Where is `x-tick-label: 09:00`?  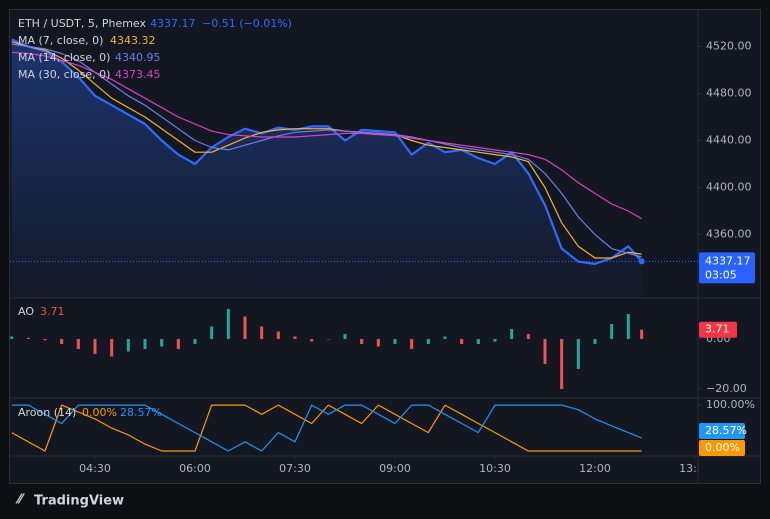 x-tick-label: 09:00 is located at coordinates (395, 468).